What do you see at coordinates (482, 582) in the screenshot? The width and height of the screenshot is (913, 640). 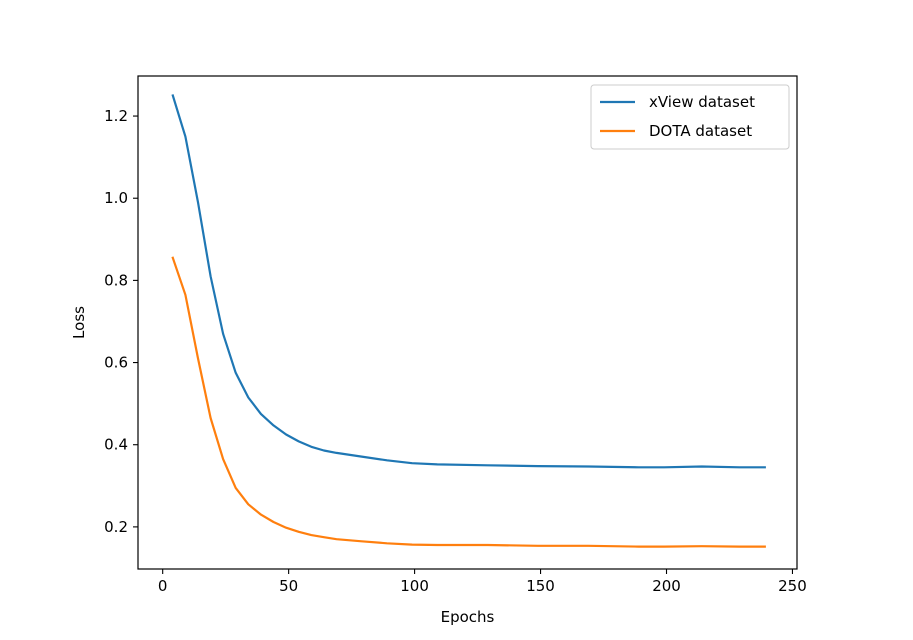 I see `x-axis-ticks: 0 50 100 150 200 250` at bounding box center [482, 582].